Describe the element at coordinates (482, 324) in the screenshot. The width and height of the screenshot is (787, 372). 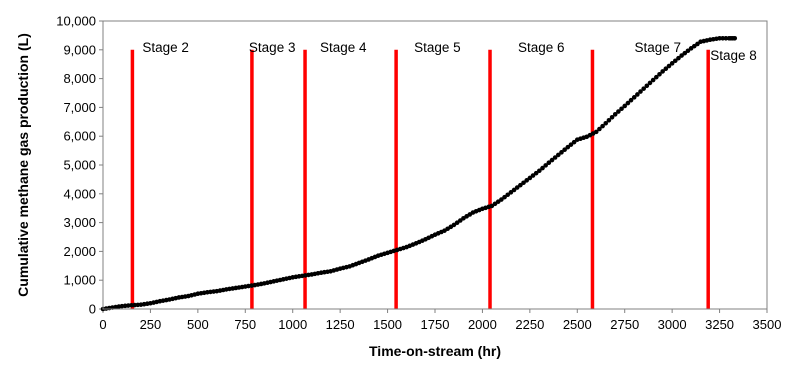
I see `x-tick-label: 2000` at that location.